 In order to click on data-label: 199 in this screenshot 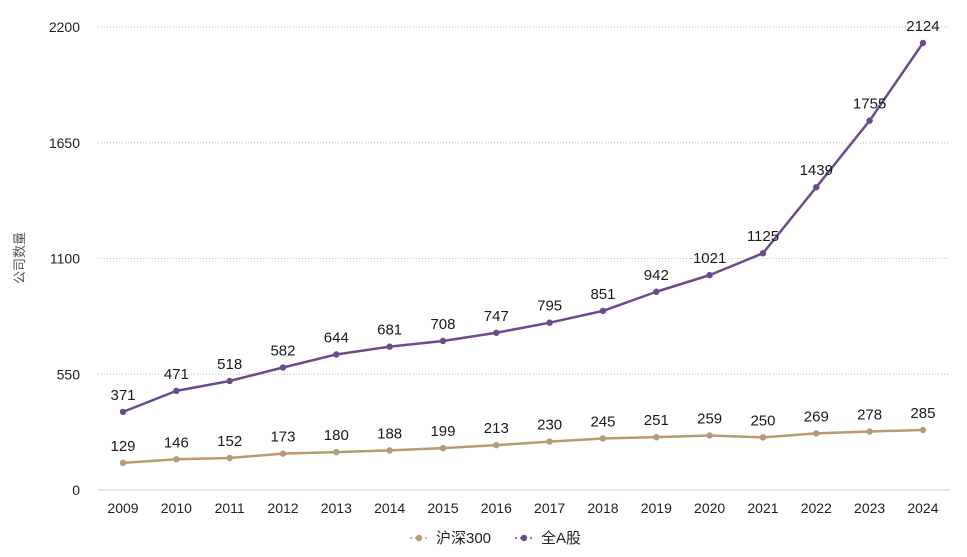, I will do `click(442, 431)`.